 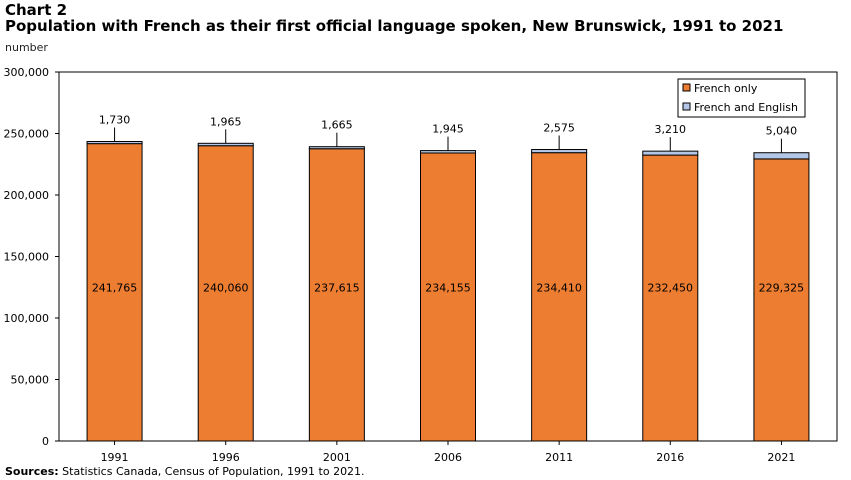 I want to click on data-label-french-only: 229,325, so click(x=782, y=287).